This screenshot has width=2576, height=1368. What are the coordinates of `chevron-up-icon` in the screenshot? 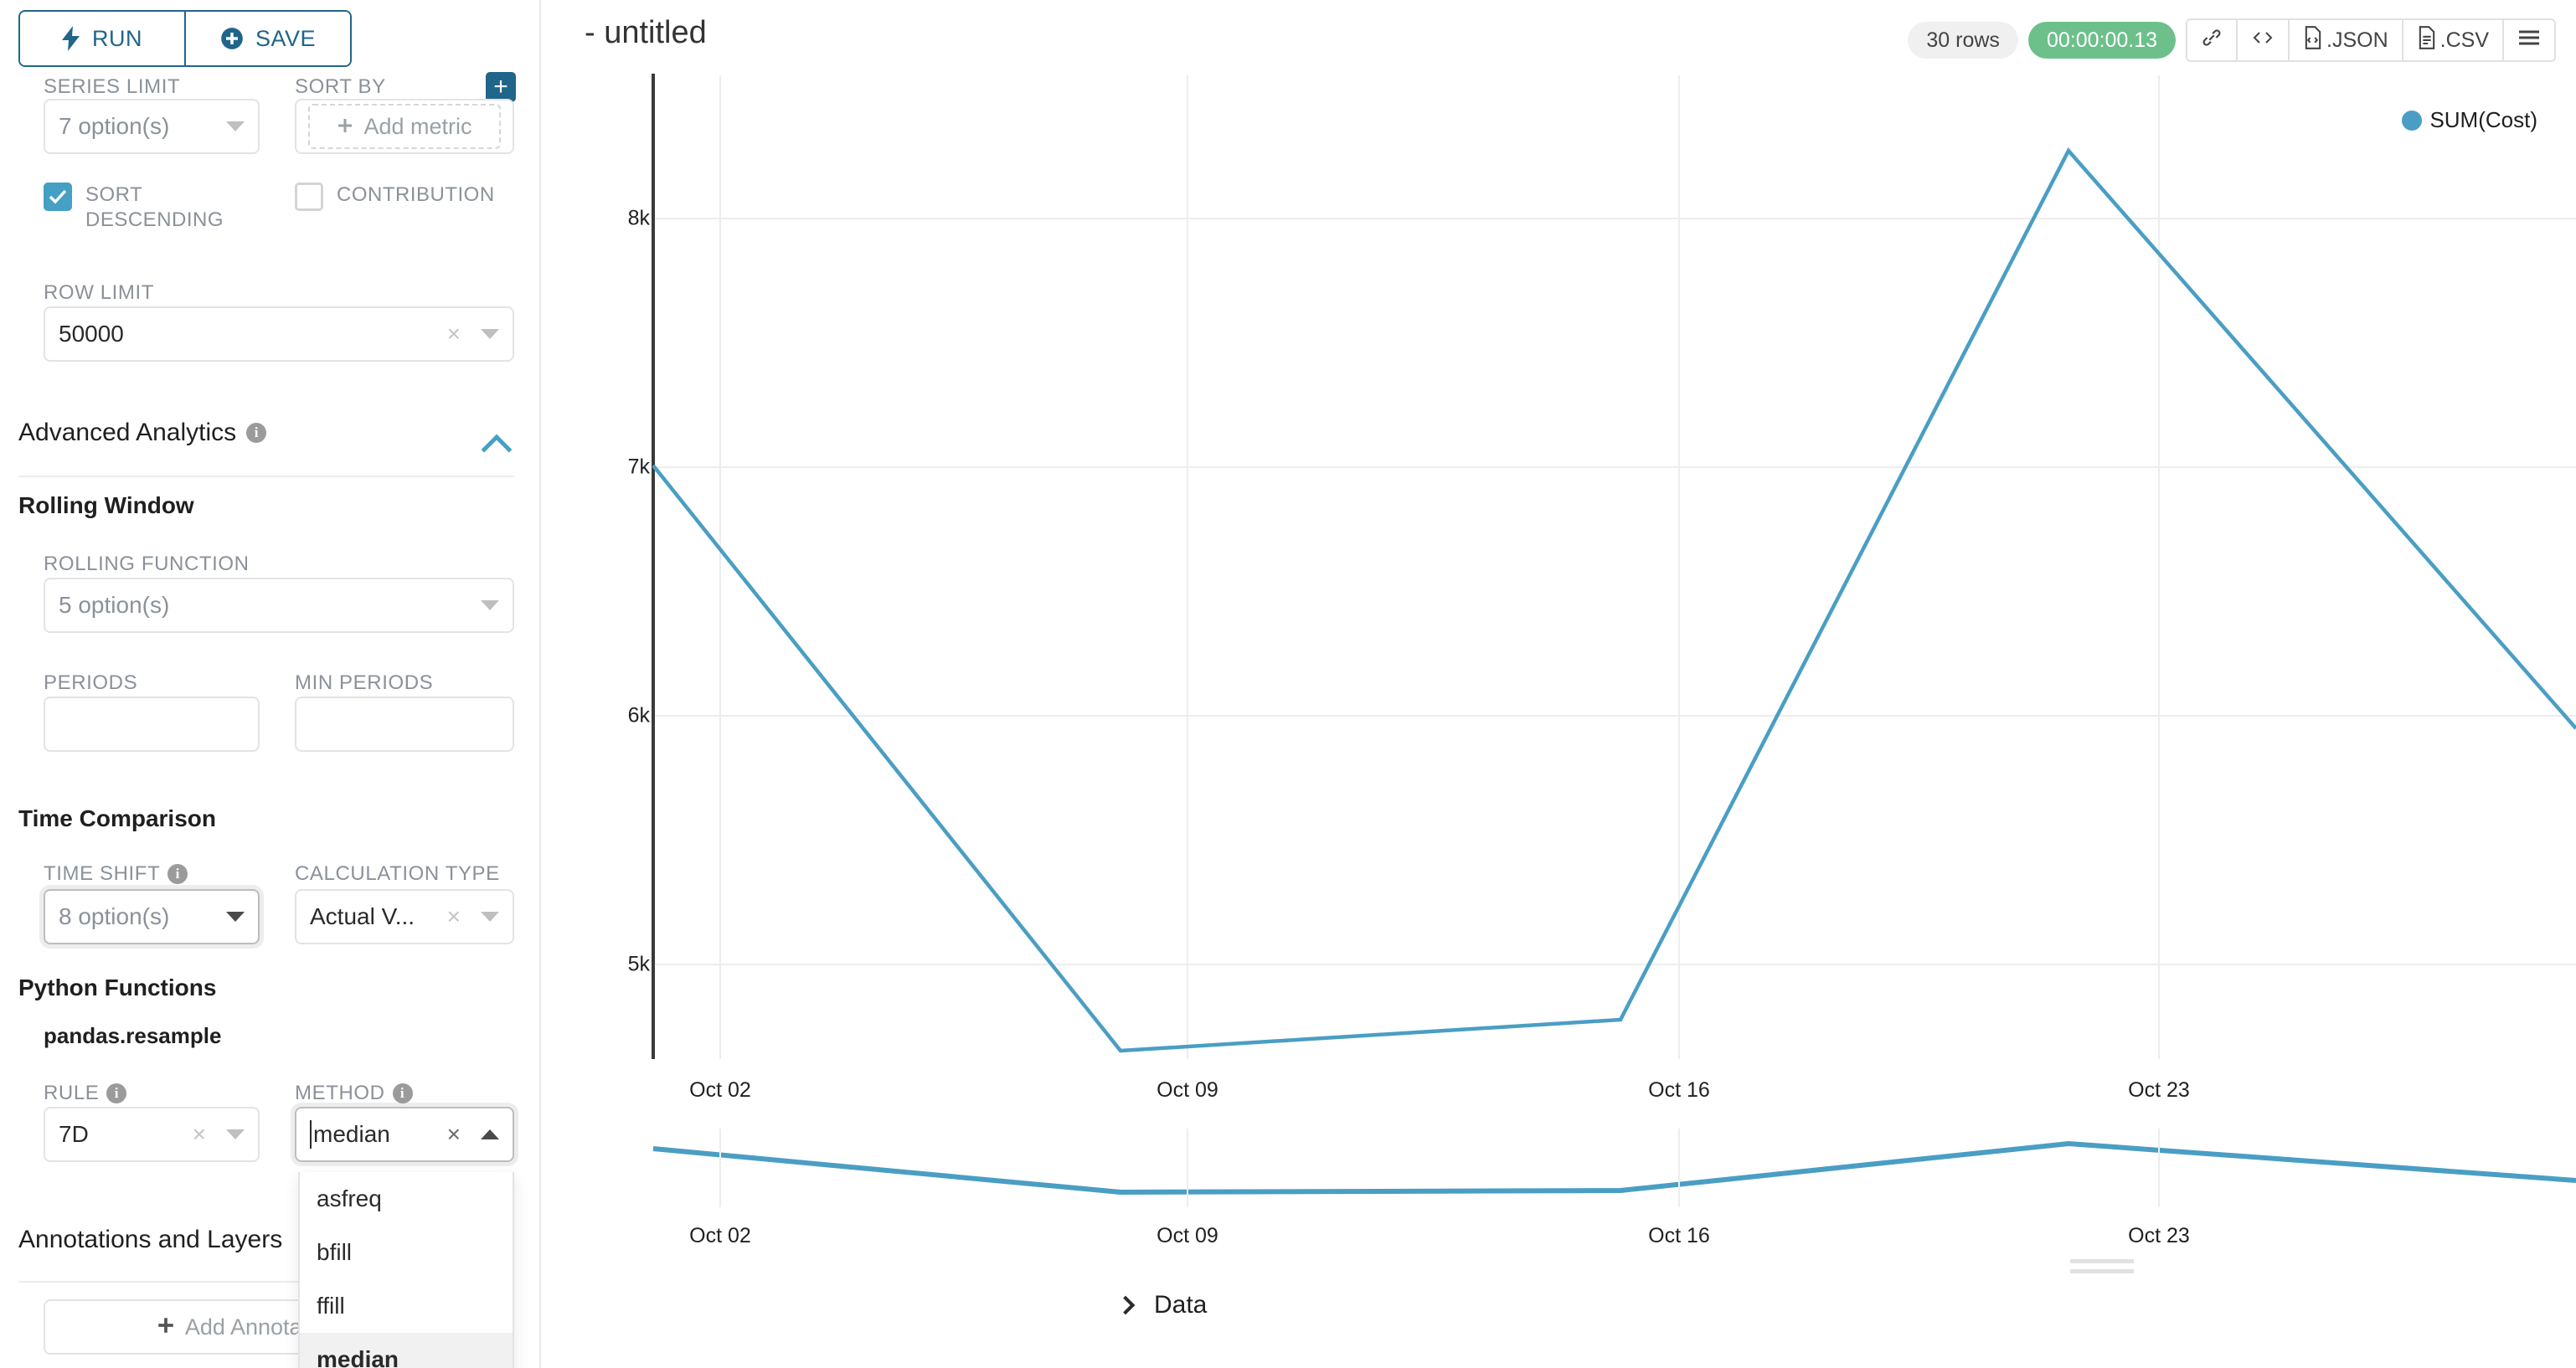 It's located at (490, 1134).